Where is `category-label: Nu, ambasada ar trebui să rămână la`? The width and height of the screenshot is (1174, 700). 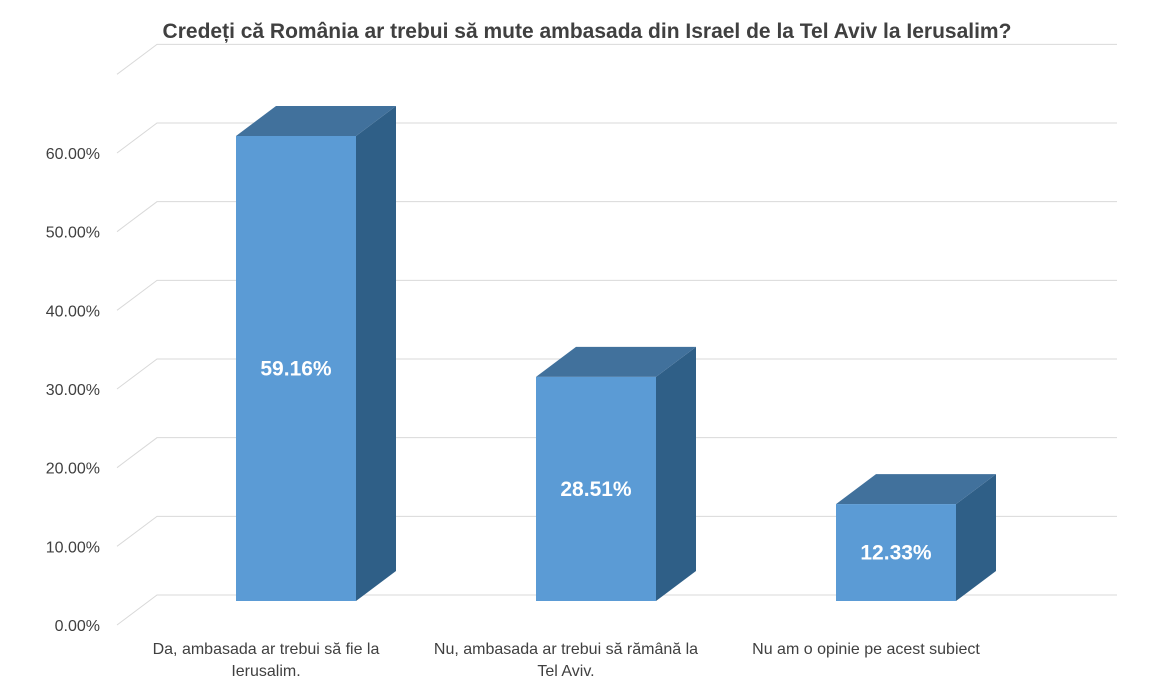
category-label: Nu, ambasada ar trebui să rămână la is located at coordinates (566, 649).